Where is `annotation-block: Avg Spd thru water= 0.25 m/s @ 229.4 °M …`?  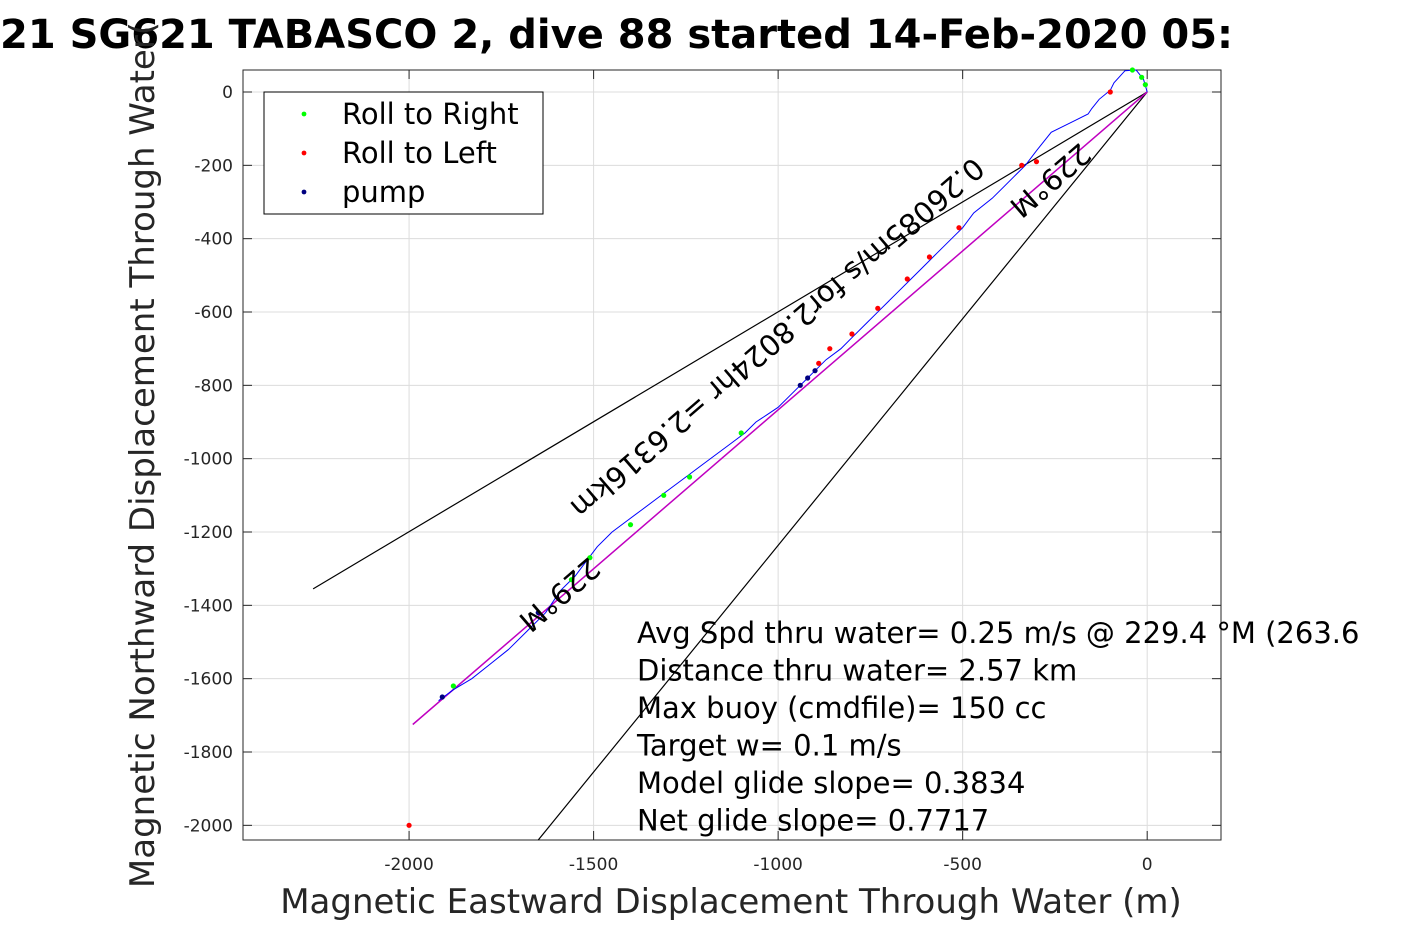 annotation-block: Avg Spd thru water= 0.25 m/s @ 229.4 °M … is located at coordinates (997, 727).